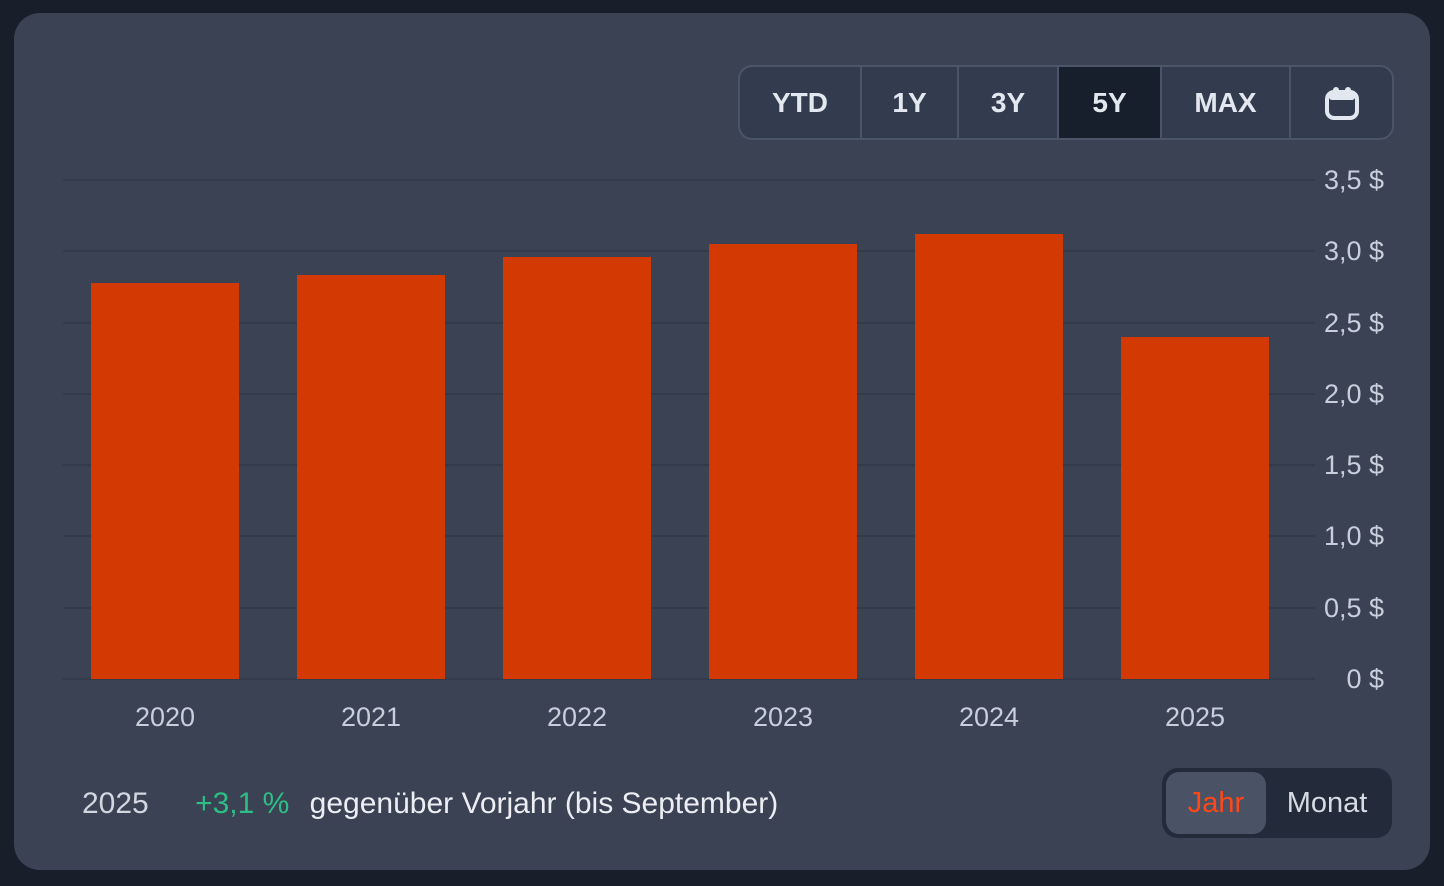 Image resolution: width=1444 pixels, height=886 pixels. I want to click on x-axis-label-2025: 2025, so click(1195, 717).